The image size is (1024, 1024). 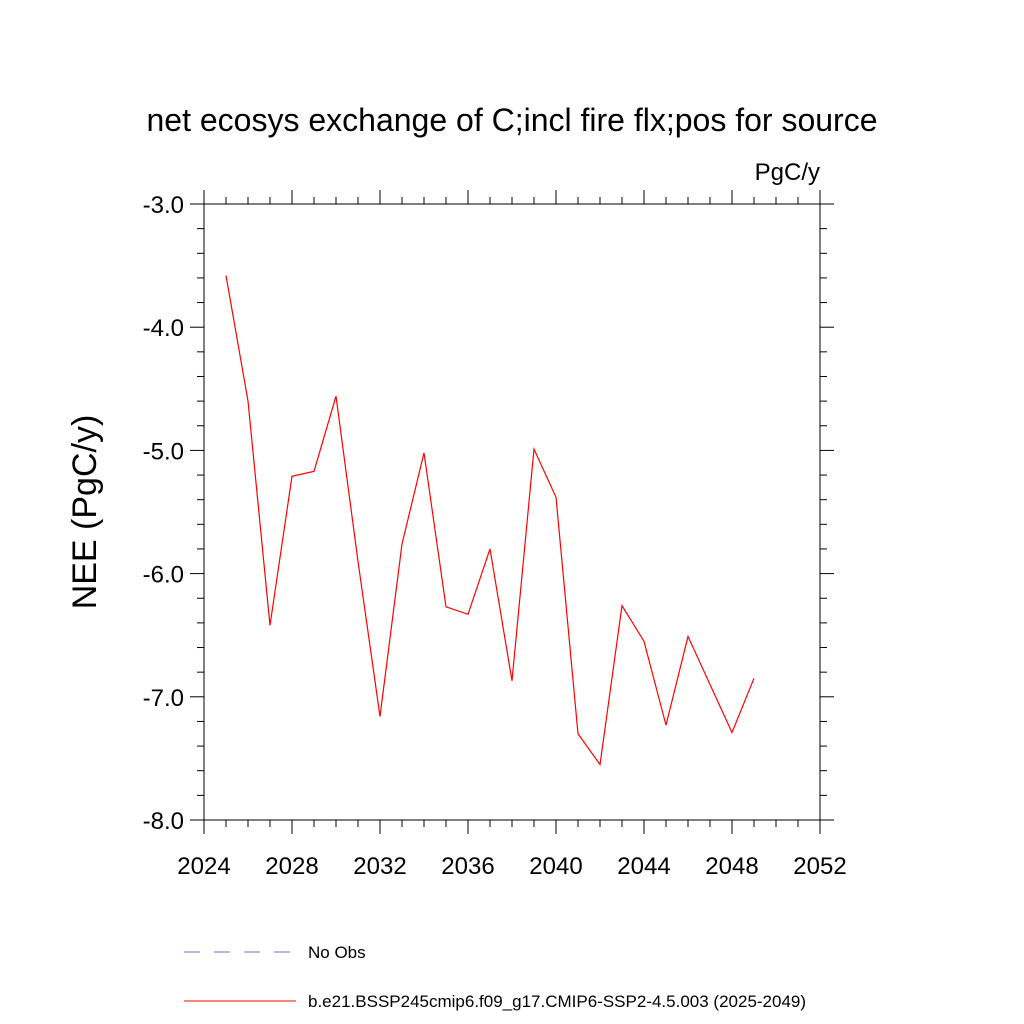 What do you see at coordinates (163, 821) in the screenshot?
I see `y-tick-label: -8.0` at bounding box center [163, 821].